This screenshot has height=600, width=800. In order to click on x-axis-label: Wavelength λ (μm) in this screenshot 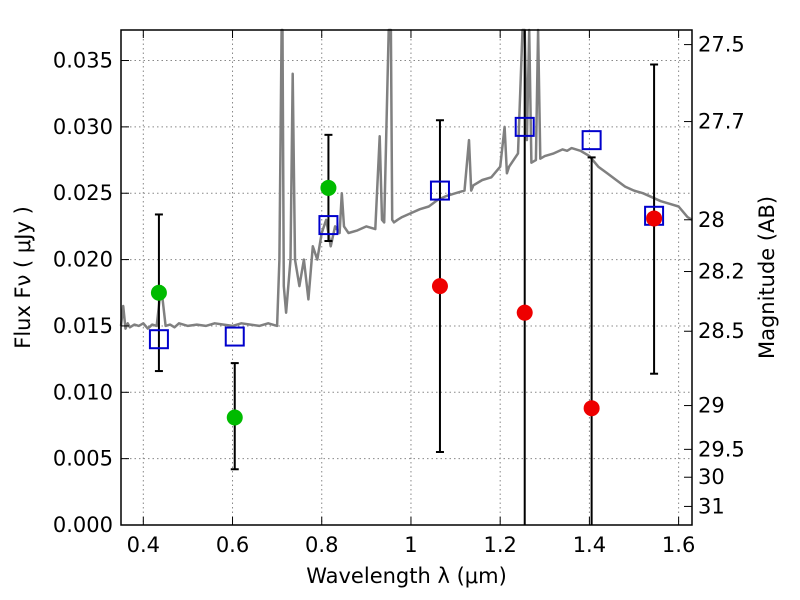, I will do `click(406, 576)`.